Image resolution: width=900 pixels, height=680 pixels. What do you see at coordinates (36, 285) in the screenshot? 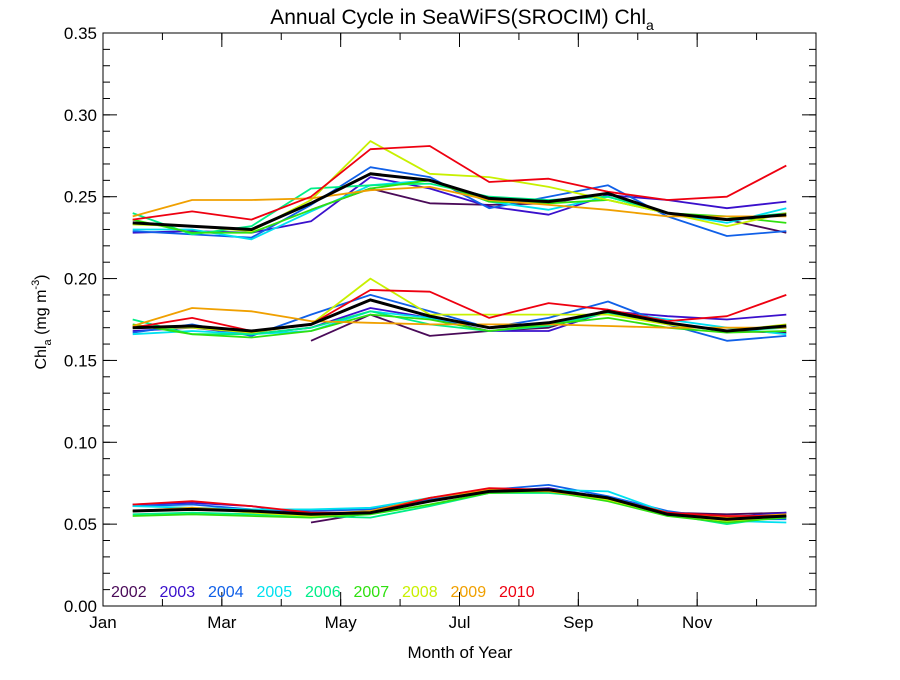
I see `y-axis-label-superscript: -3` at bounding box center [36, 285].